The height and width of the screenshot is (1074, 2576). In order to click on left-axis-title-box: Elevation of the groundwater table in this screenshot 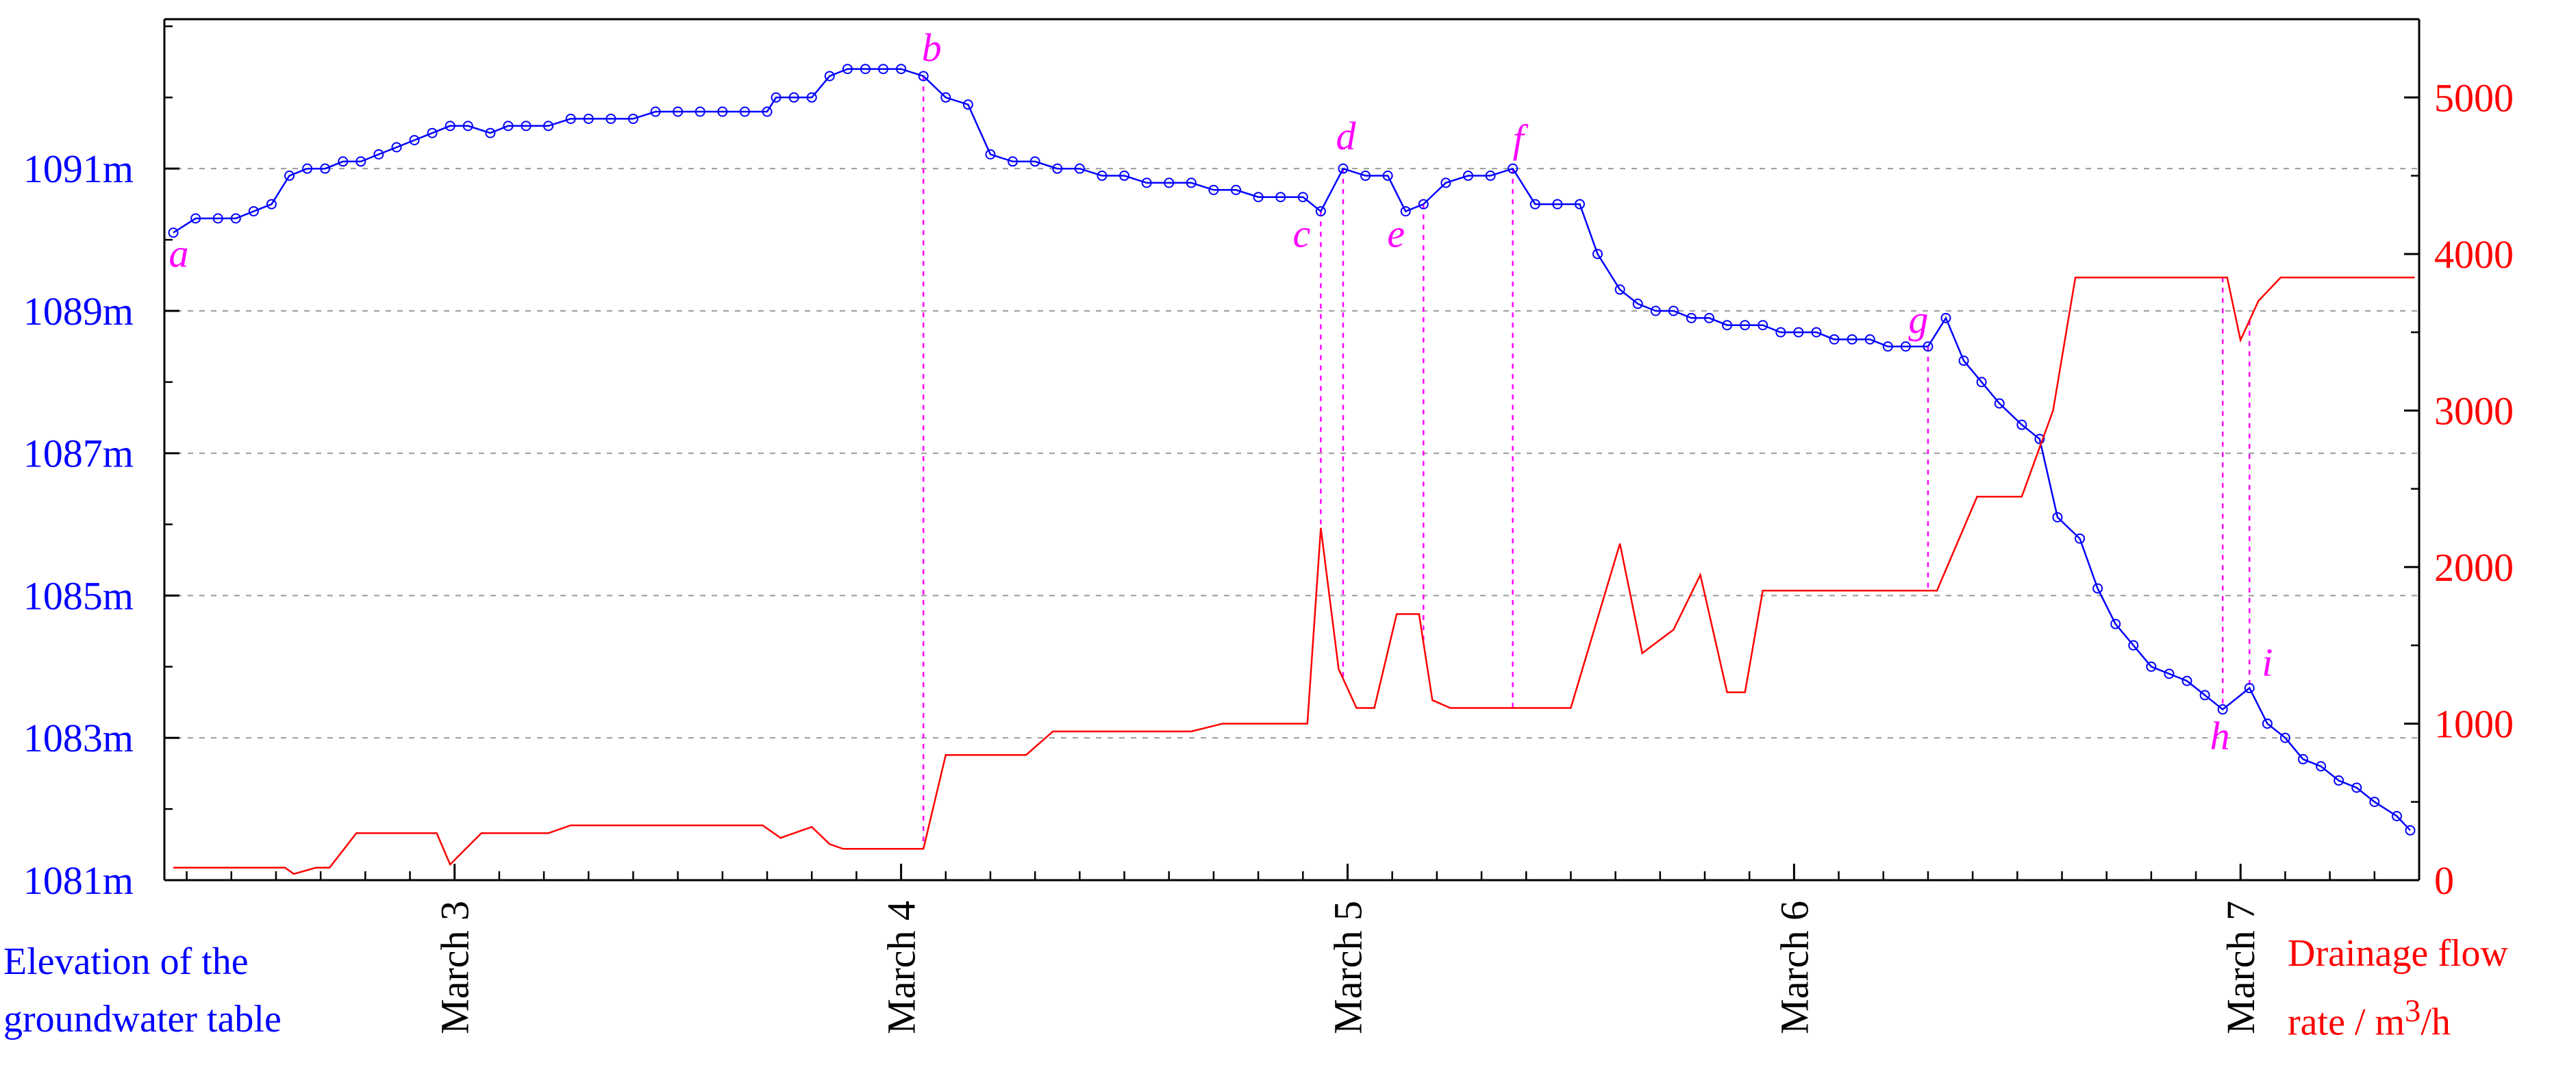, I will do `click(243, 991)`.